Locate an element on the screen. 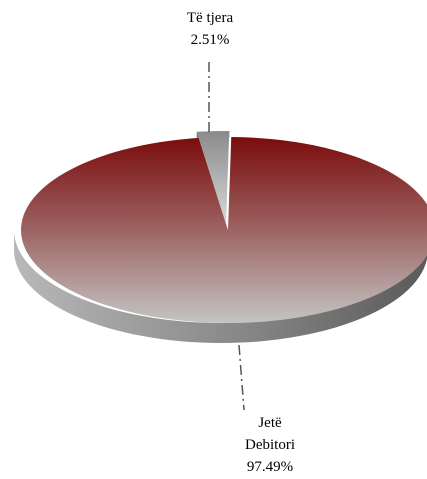  label-jete-debitori-line1: Jetë is located at coordinates (270, 423).